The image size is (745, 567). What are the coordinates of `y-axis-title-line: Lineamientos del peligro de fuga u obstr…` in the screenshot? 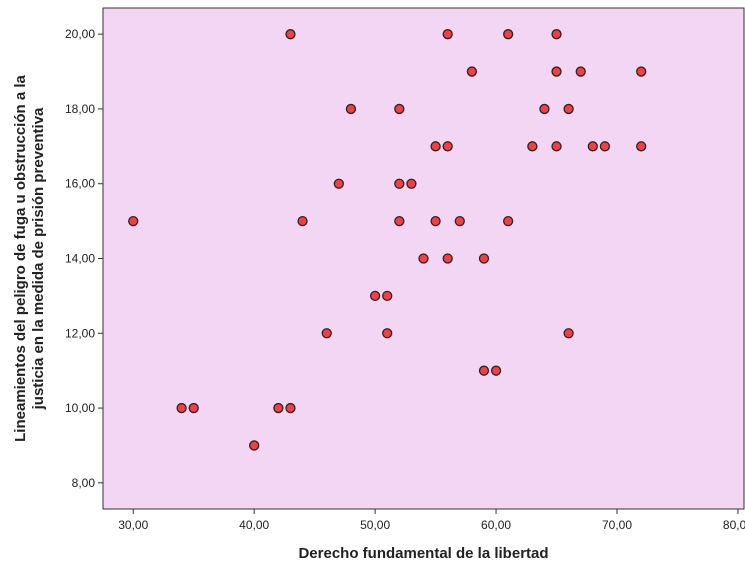 It's located at (20, 257).